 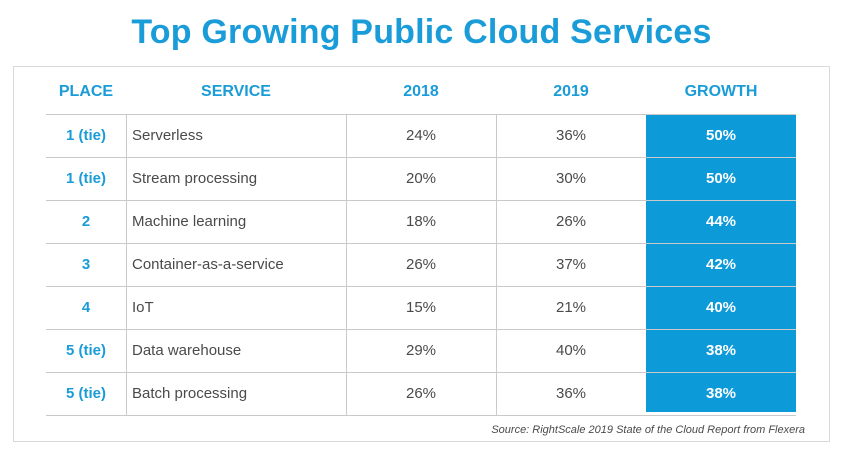 What do you see at coordinates (86, 221) in the screenshot?
I see `place-cell: 2` at bounding box center [86, 221].